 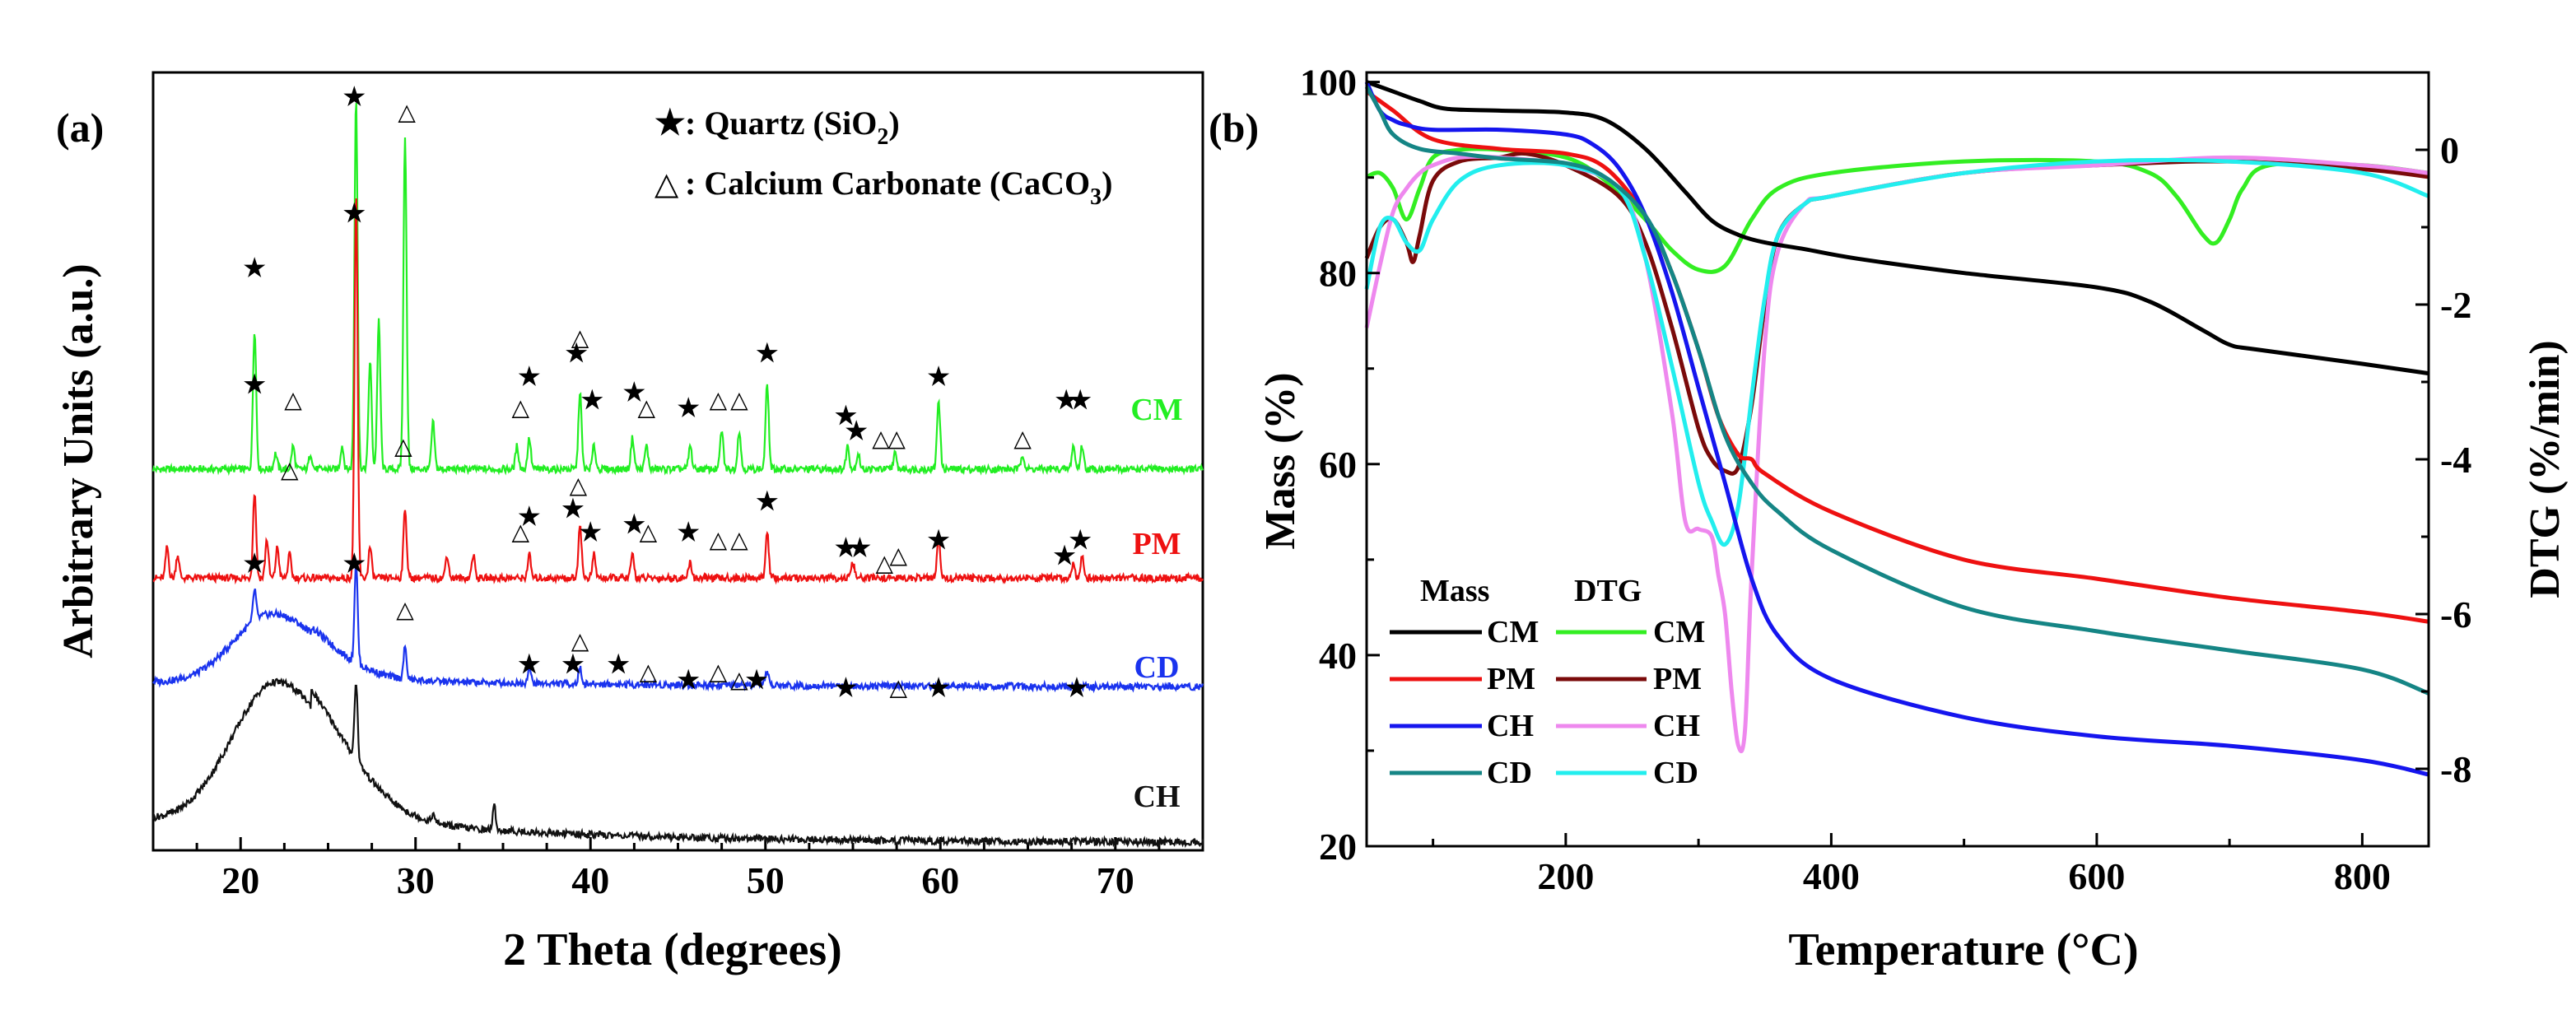 I want to click on legend-mass-header: Mass, so click(x=1454, y=591).